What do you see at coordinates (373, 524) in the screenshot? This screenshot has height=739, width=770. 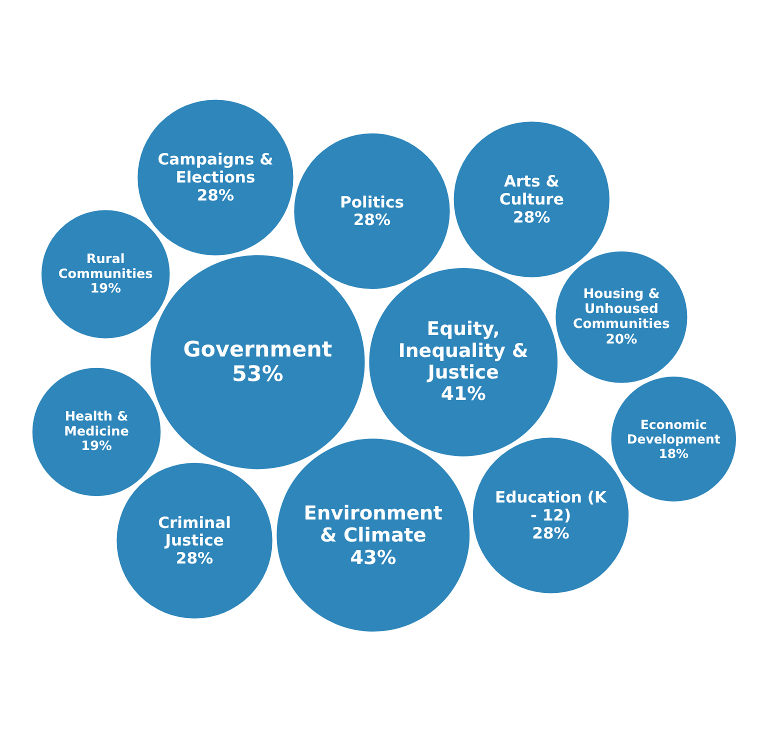 I see `category-label: Environment & Climate` at bounding box center [373, 524].